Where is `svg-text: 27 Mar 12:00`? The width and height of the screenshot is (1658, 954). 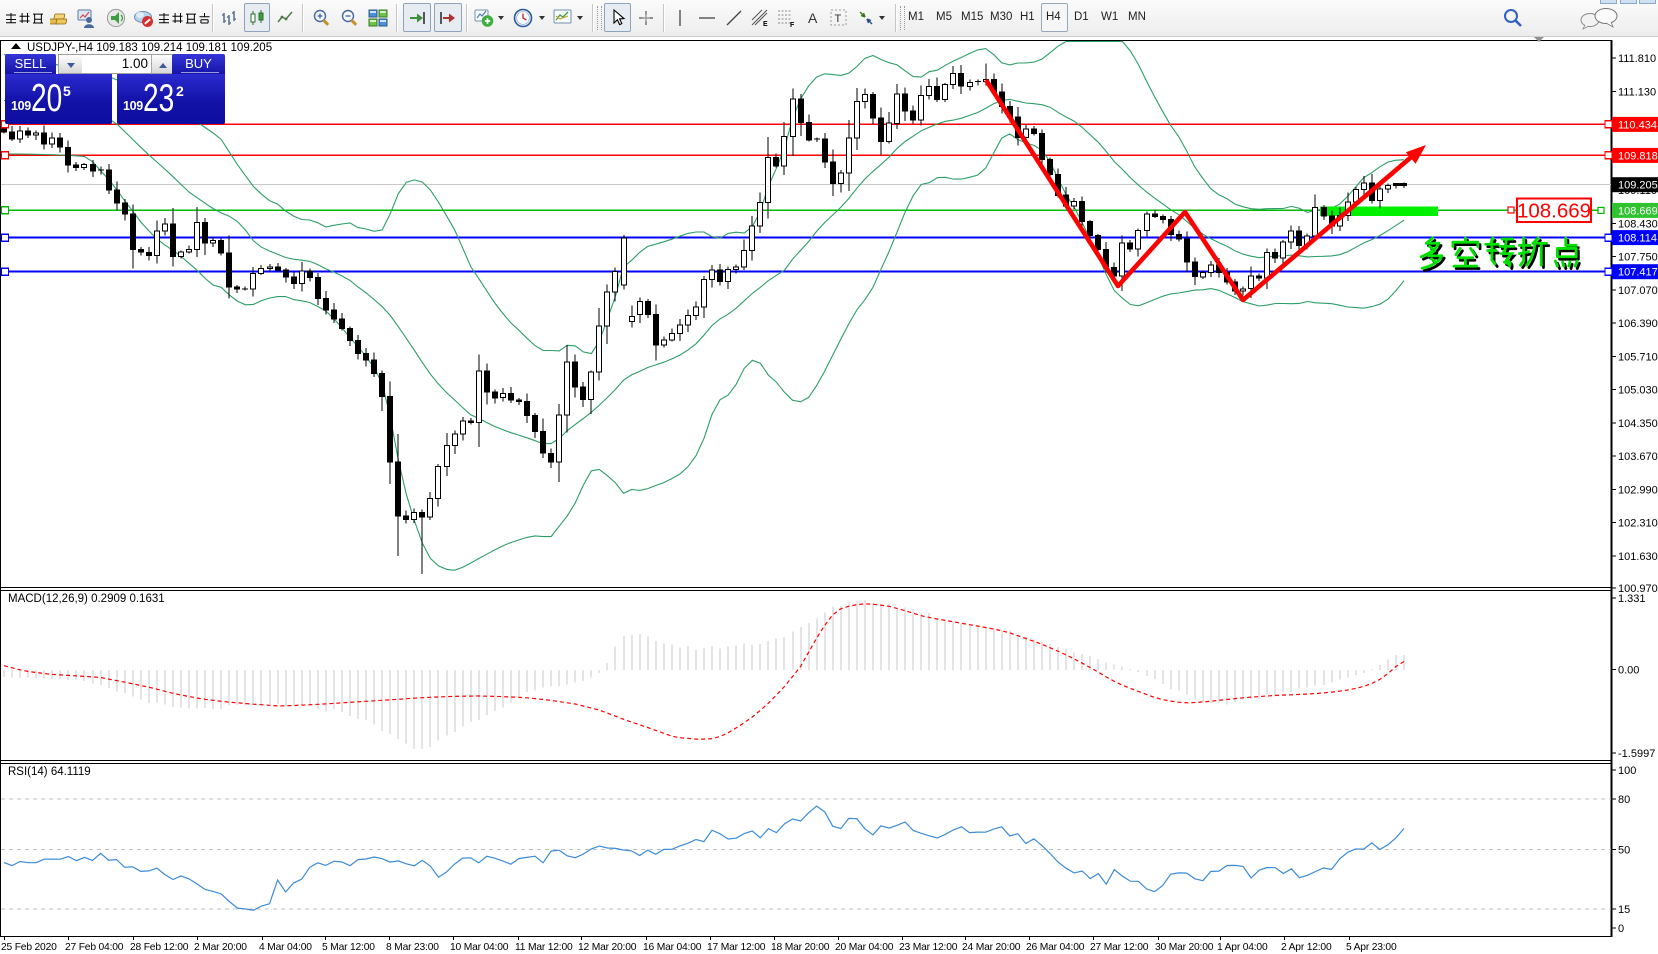
svg-text: 27 Mar 12:00 is located at coordinates (1119, 947).